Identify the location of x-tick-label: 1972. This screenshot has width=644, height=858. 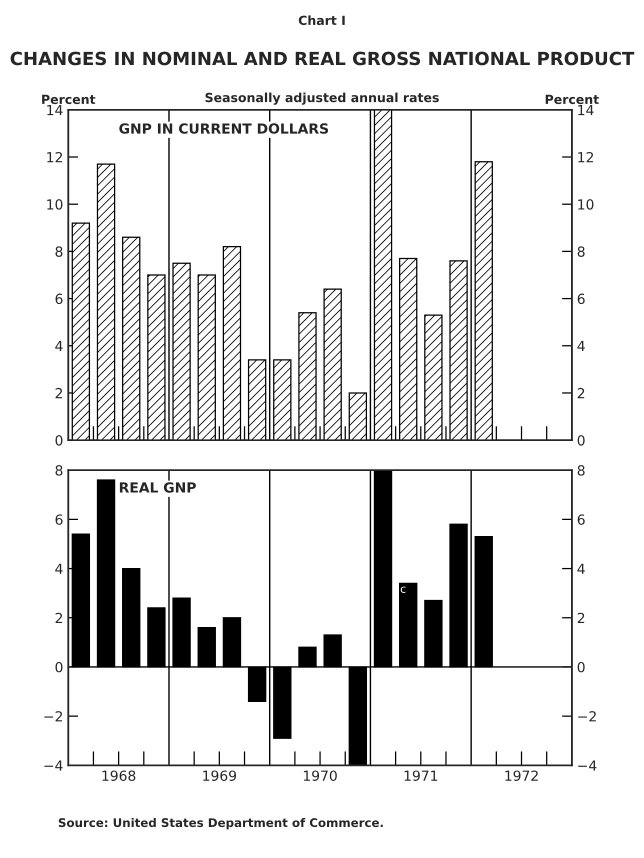
(521, 775).